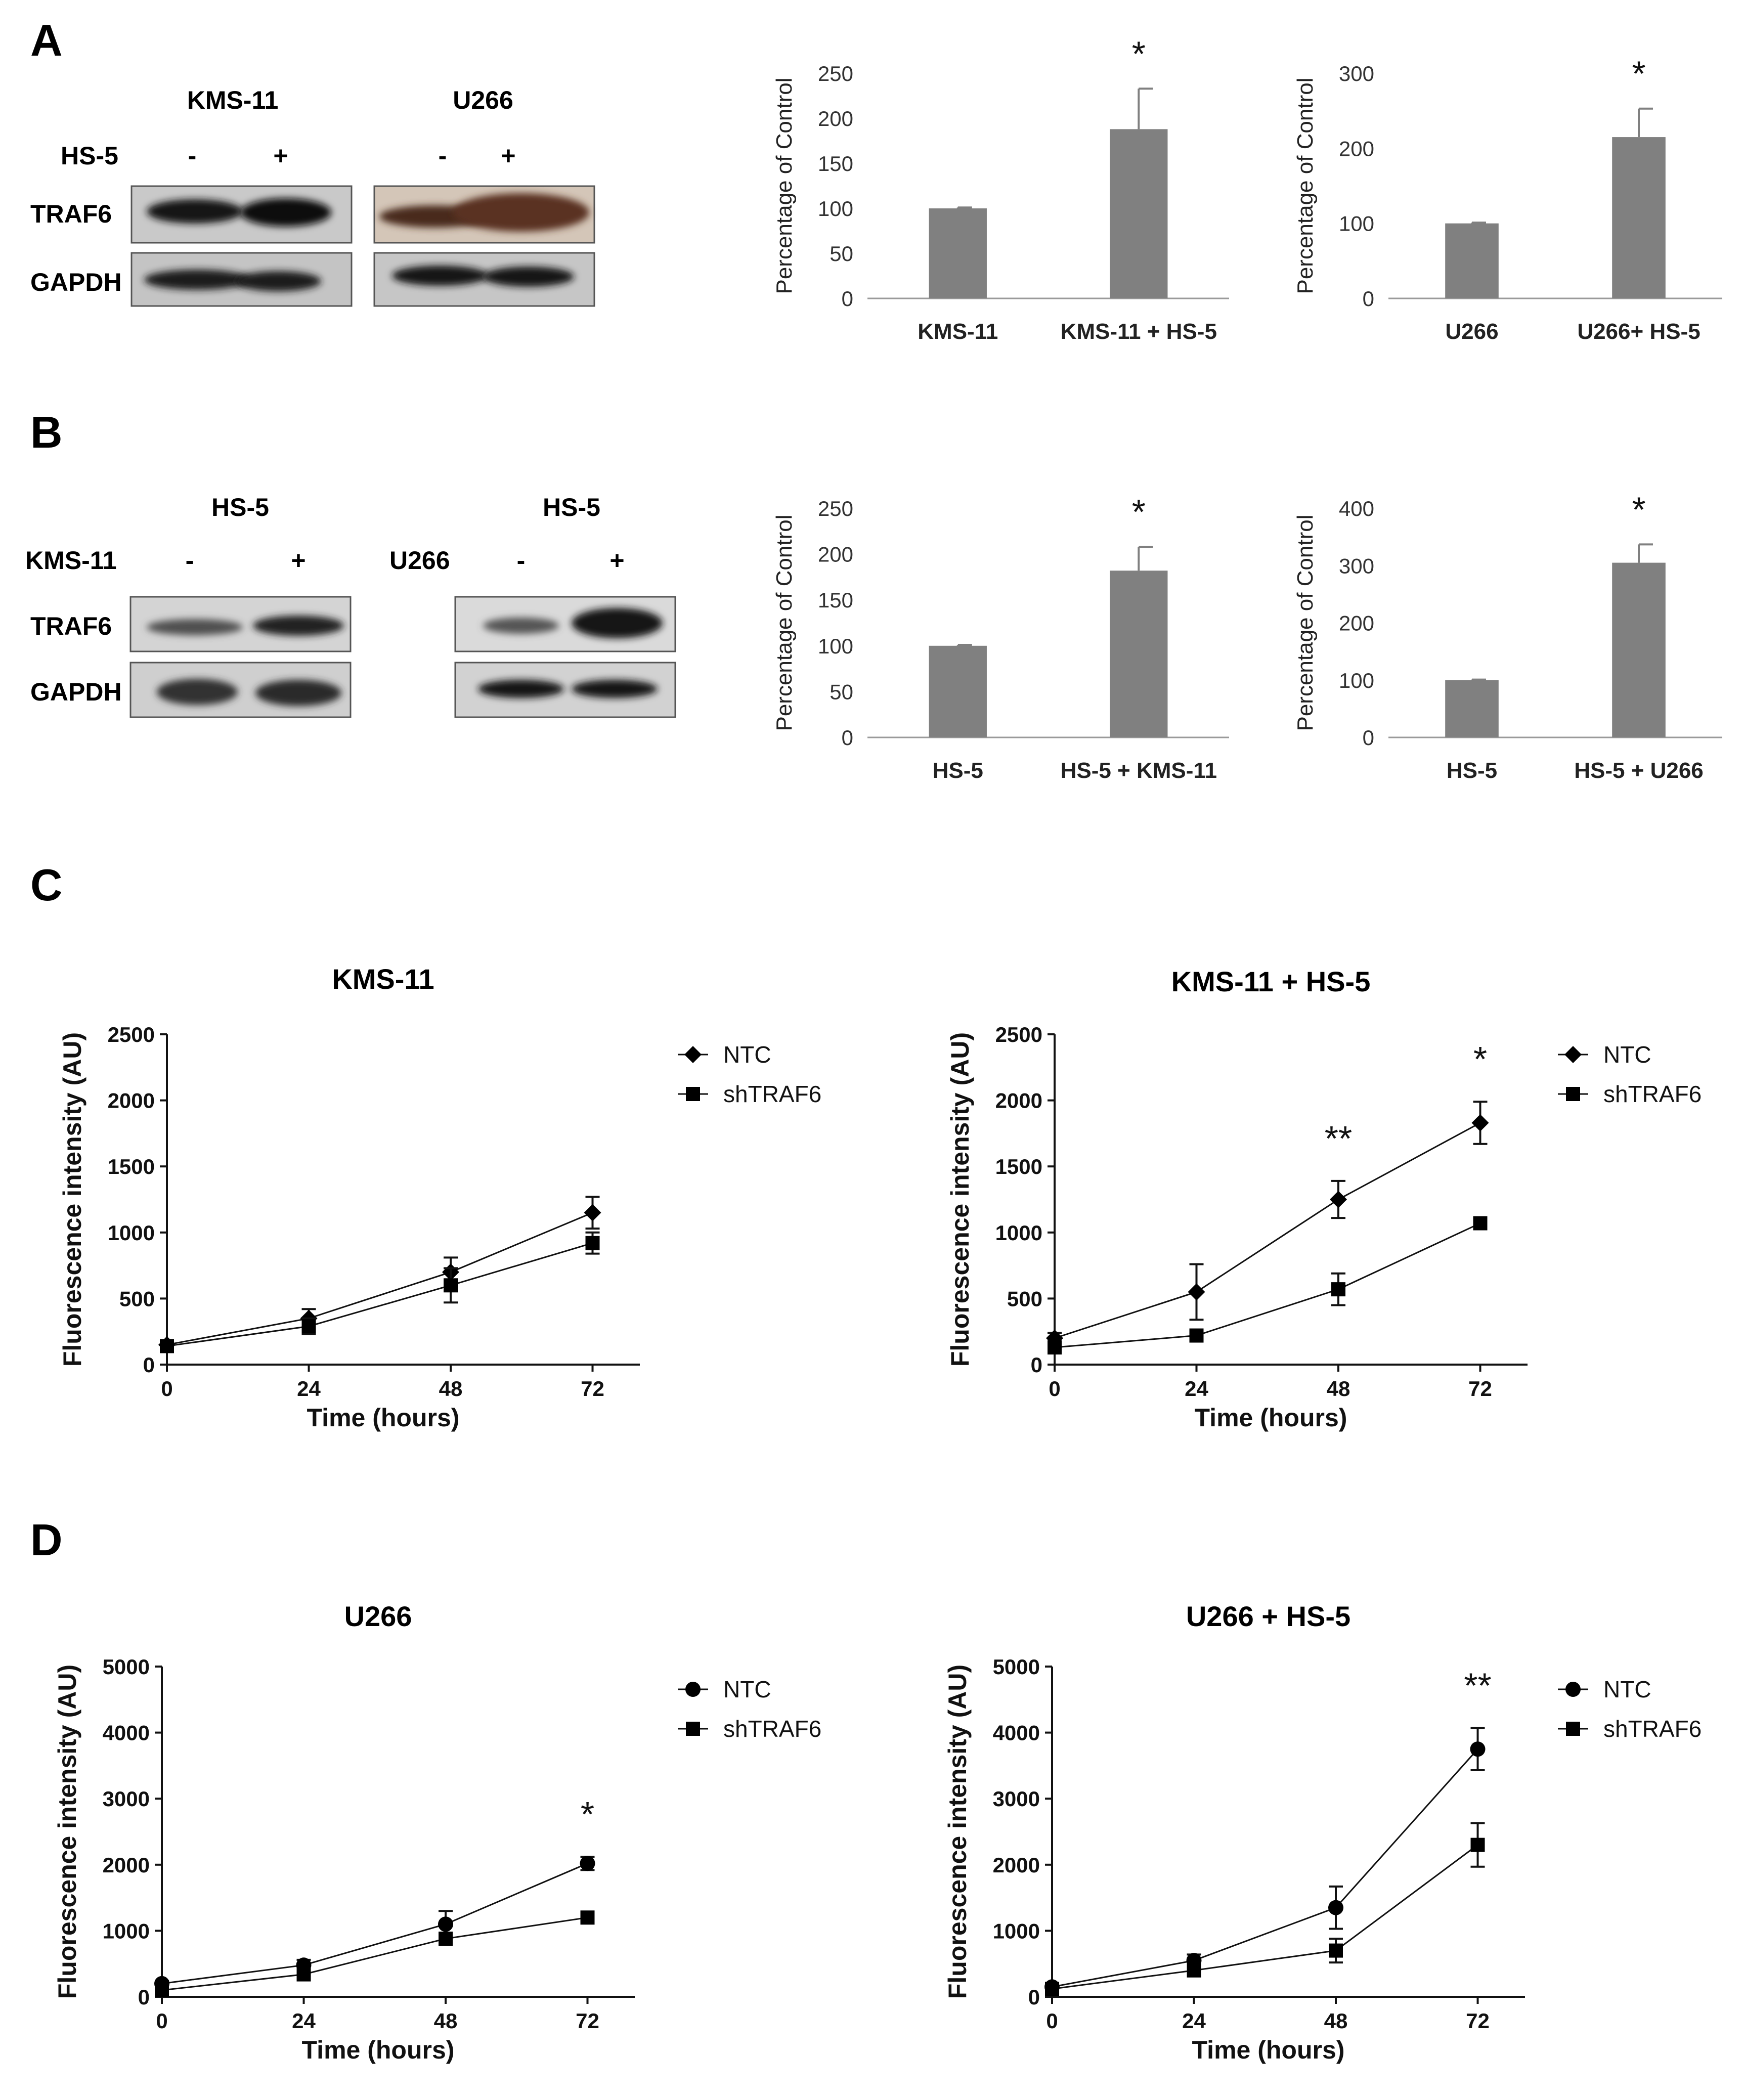 Image resolution: width=1743 pixels, height=2100 pixels. I want to click on blot-b-kms11-traf6-band-plus, so click(298, 626).